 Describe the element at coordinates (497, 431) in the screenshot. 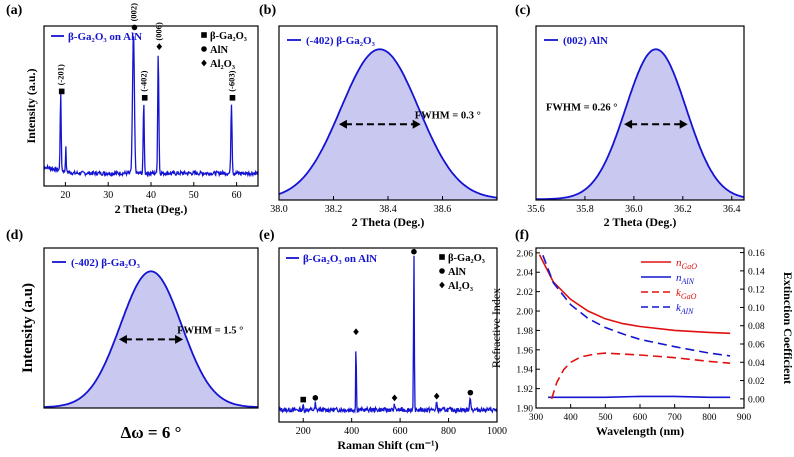

I see `x-tick-label: 1000` at that location.